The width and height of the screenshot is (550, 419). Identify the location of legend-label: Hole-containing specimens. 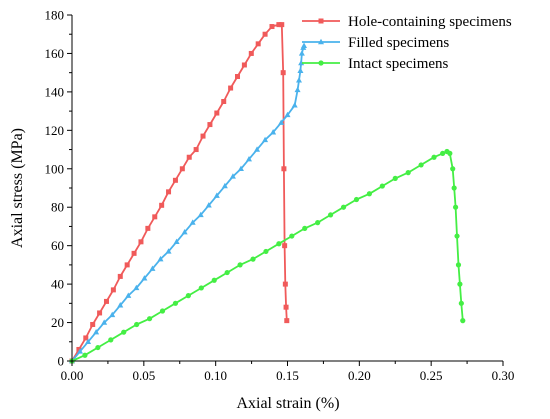
(430, 22).